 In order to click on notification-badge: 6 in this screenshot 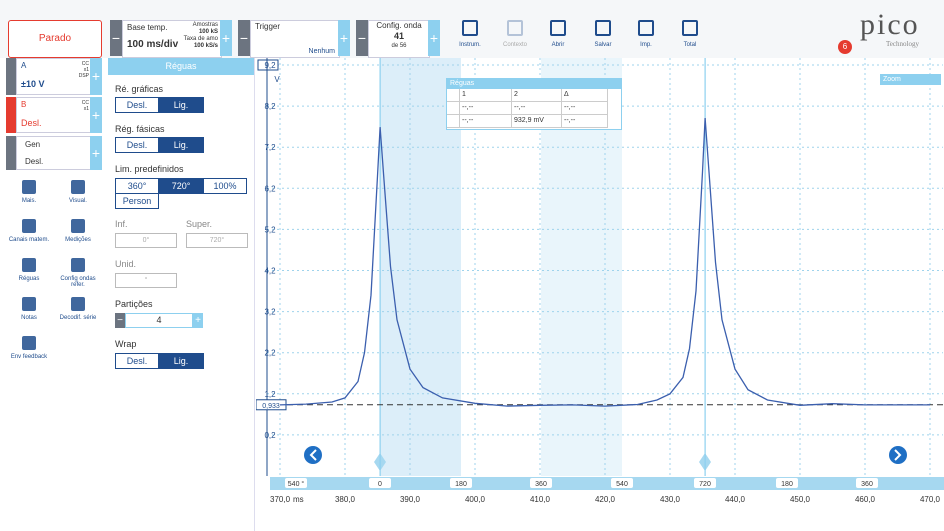, I will do `click(845, 47)`.